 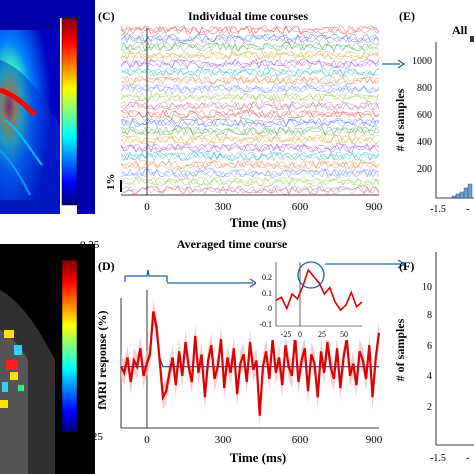 I want to click on panel-e-title-marker, so click(x=472, y=39).